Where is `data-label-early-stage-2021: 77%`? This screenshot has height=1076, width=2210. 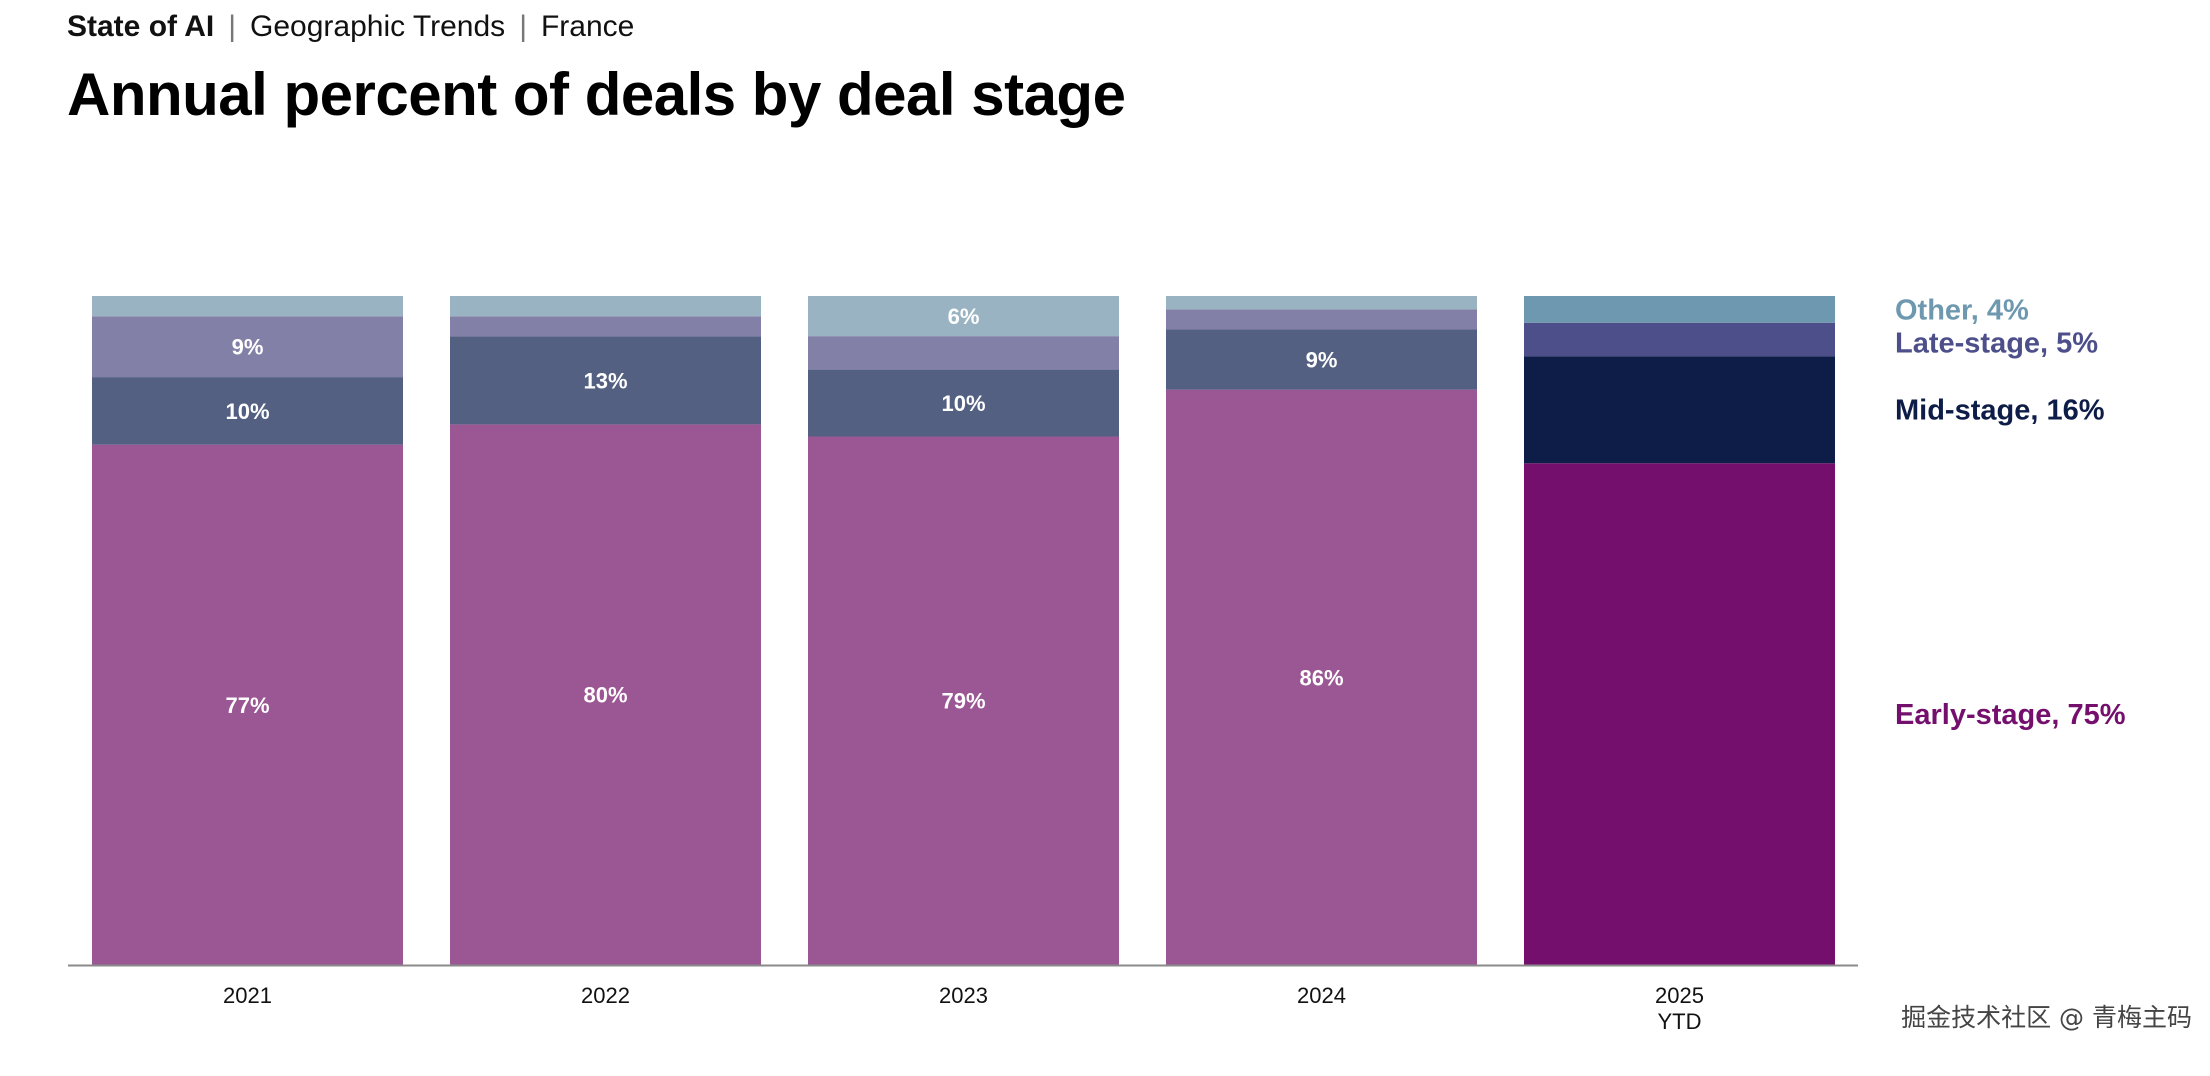 data-label-early-stage-2021: 77% is located at coordinates (247, 705).